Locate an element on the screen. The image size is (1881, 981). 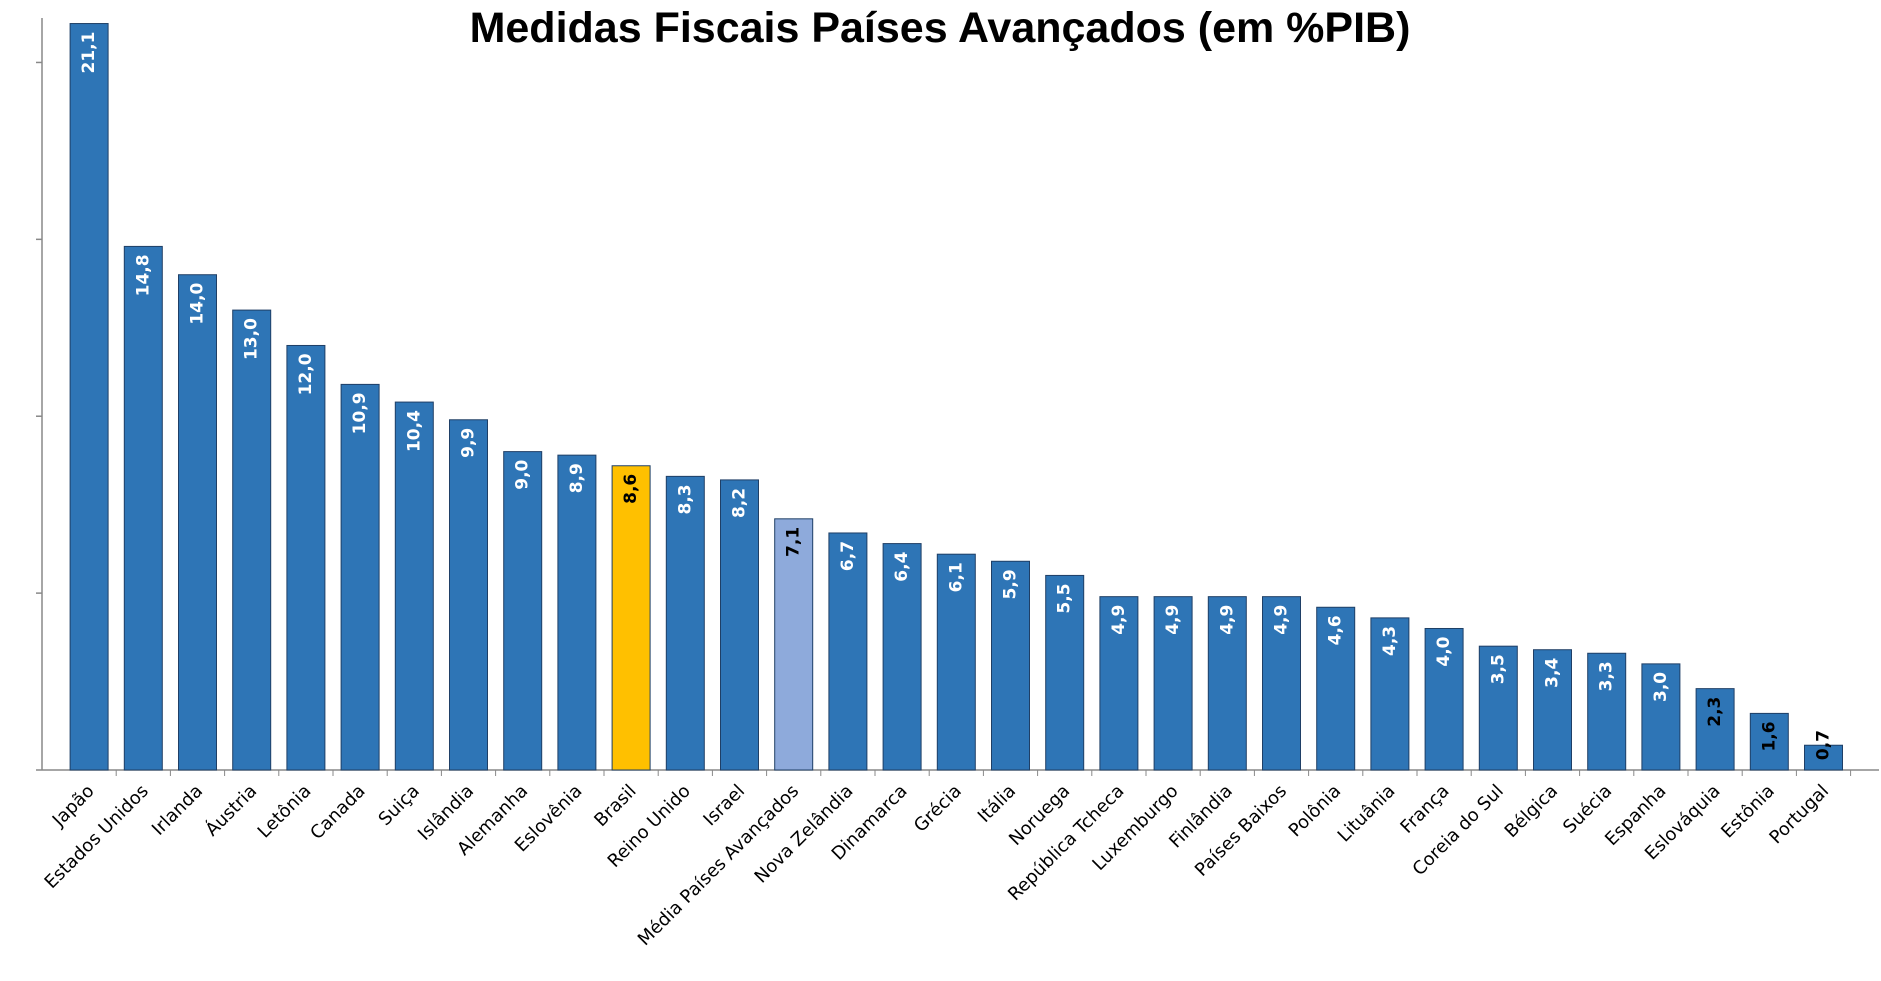
value-label: 7,1 is located at coordinates (794, 542).